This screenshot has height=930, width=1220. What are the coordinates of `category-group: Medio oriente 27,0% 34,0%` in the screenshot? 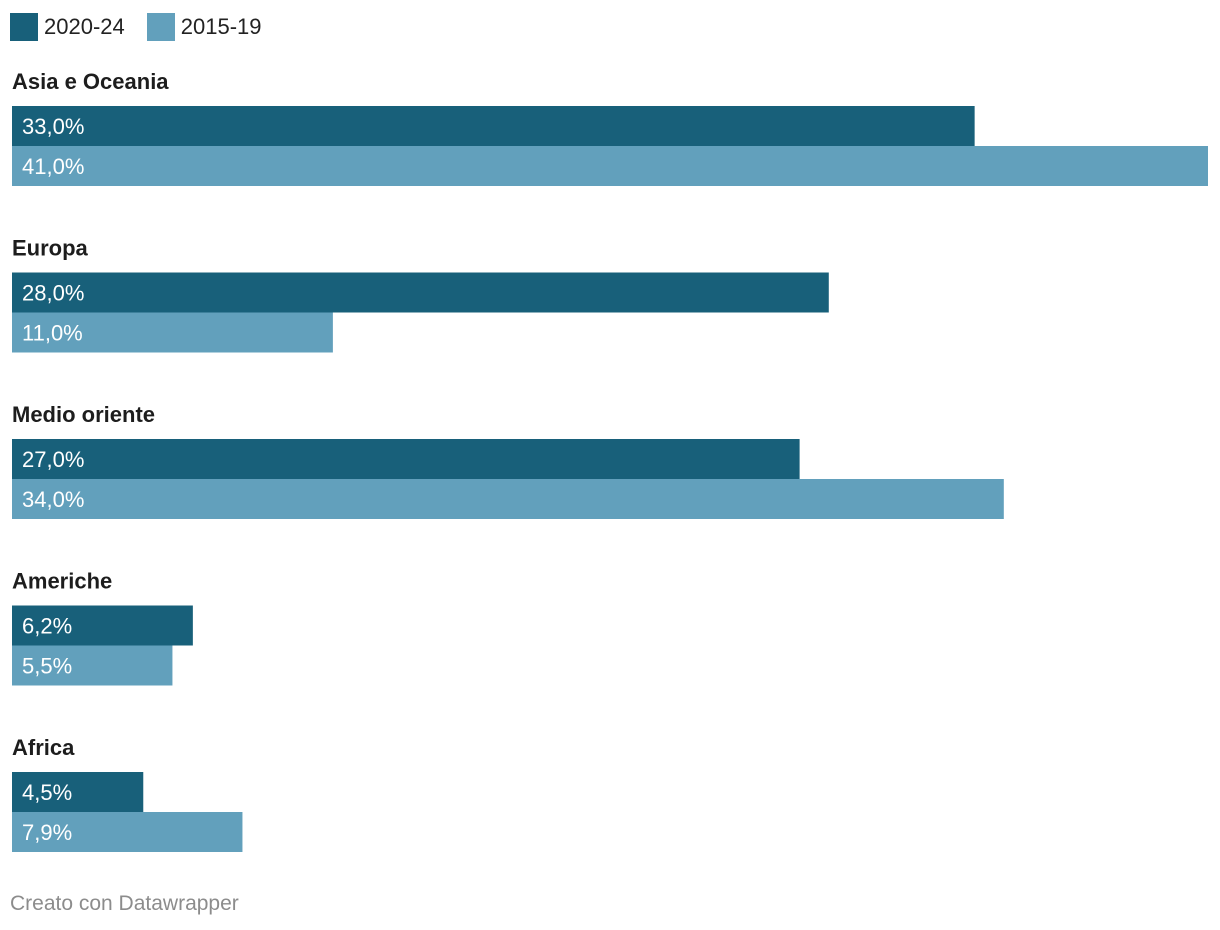 It's located at (508, 460).